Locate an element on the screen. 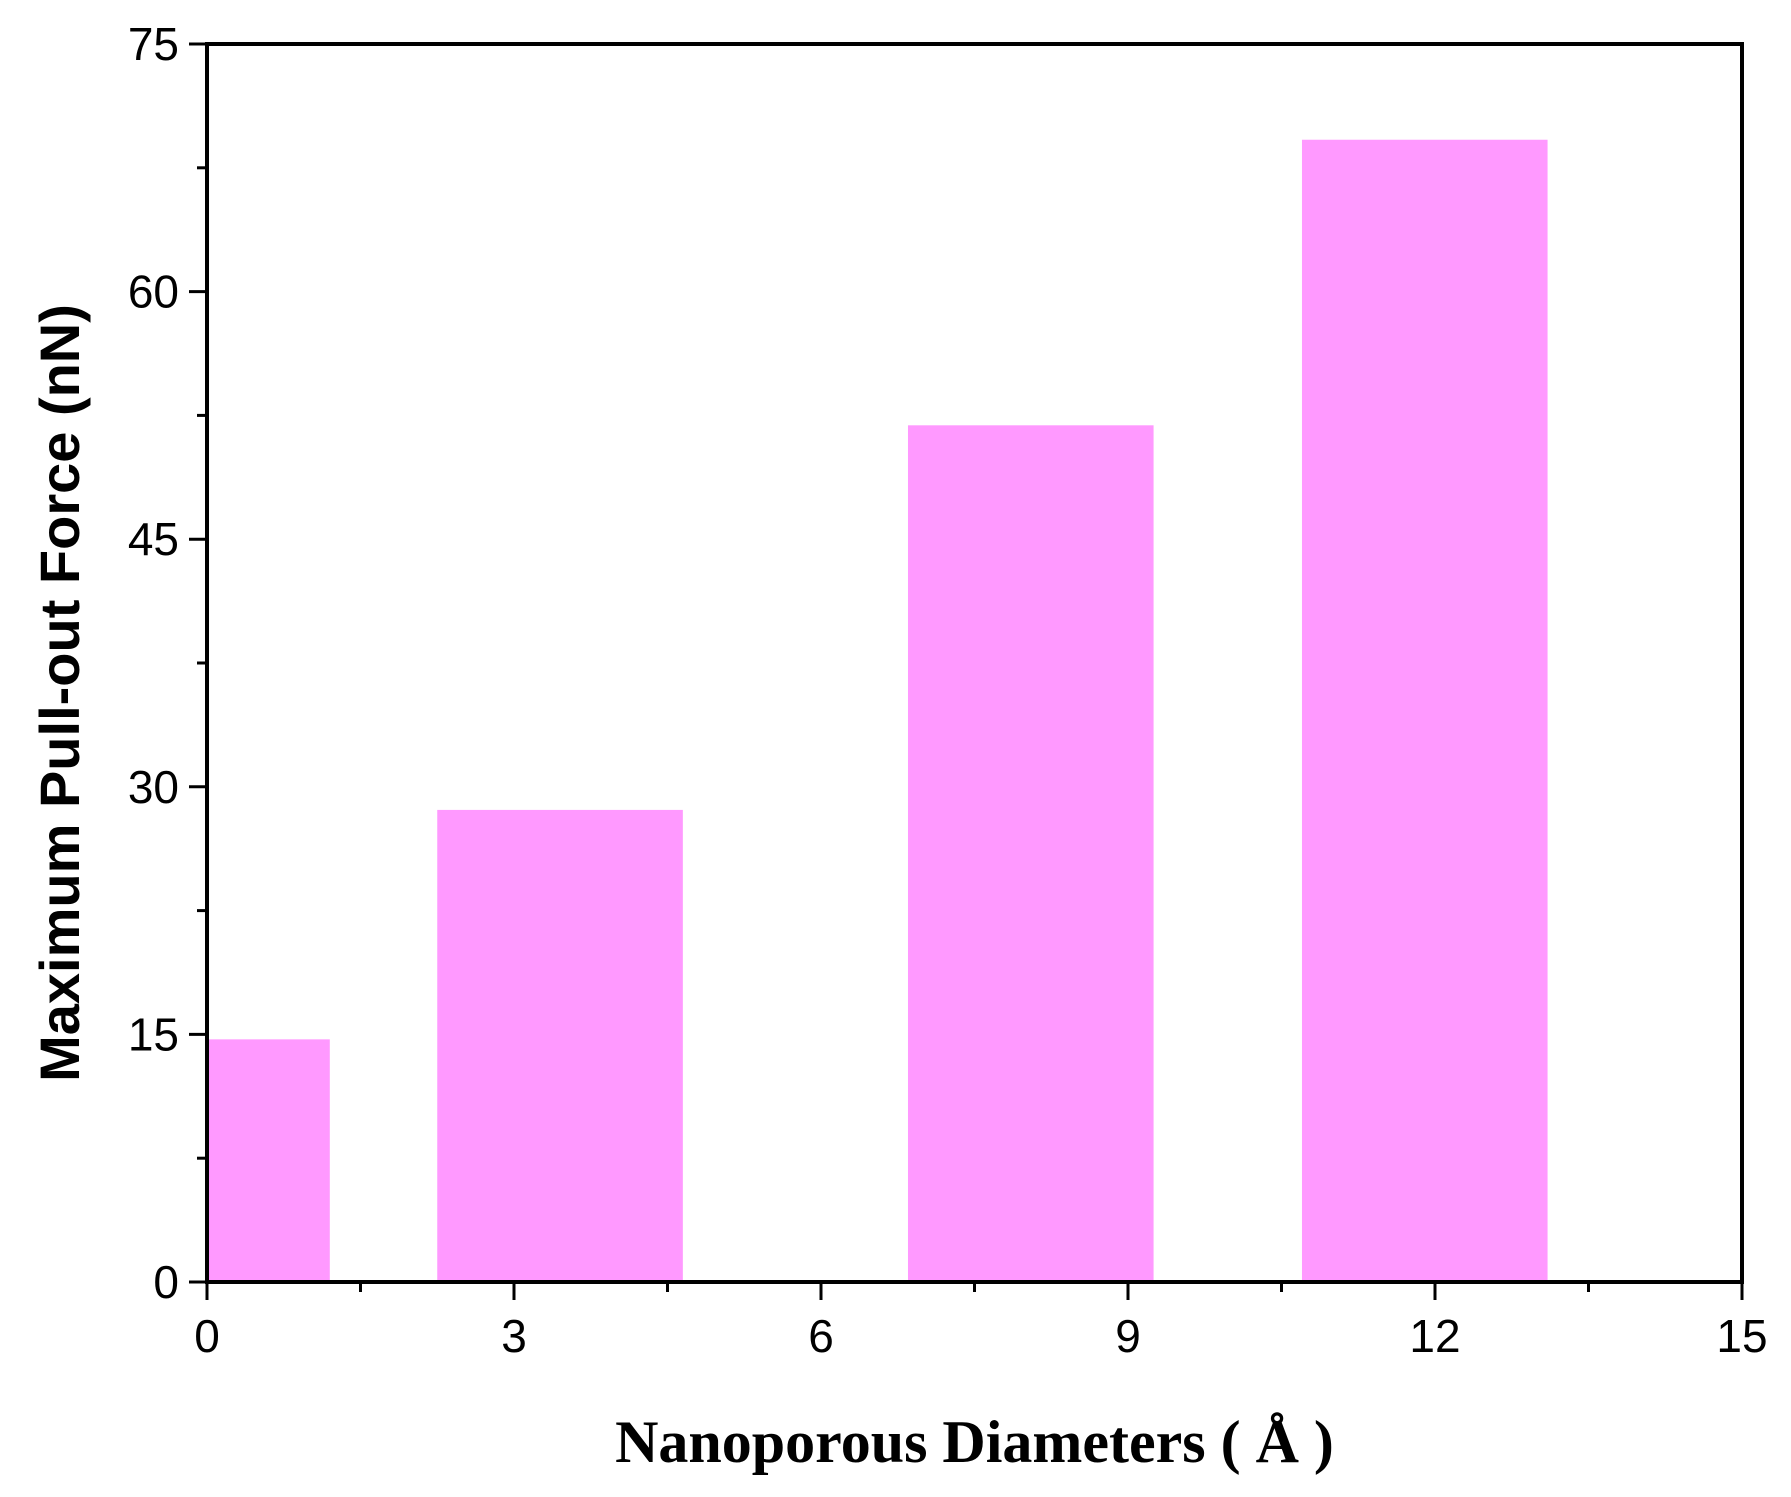 This screenshot has height=1497, width=1791. y-tick-label-30: 30 is located at coordinates (153, 787).